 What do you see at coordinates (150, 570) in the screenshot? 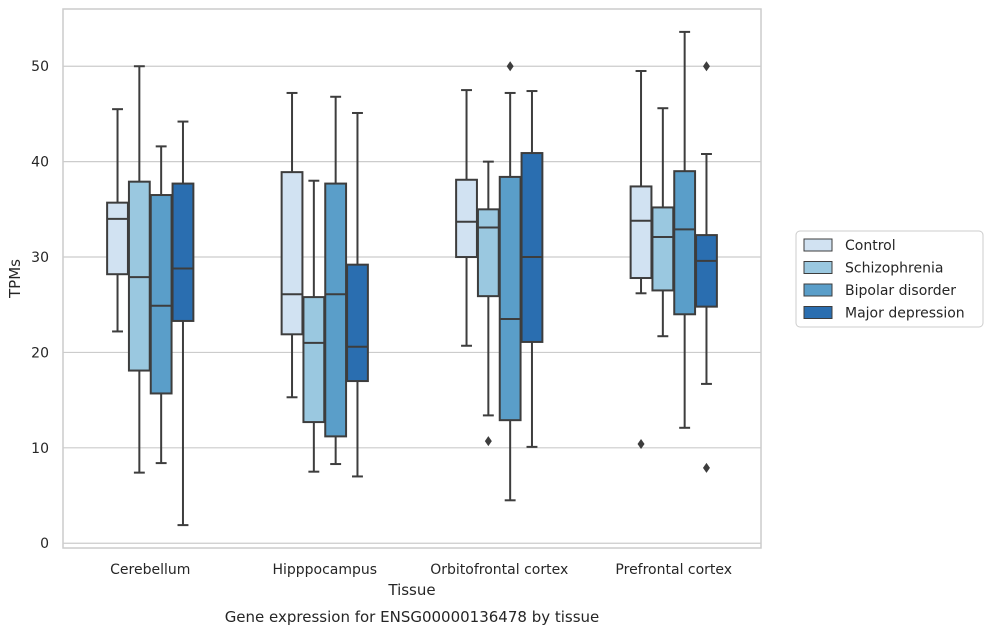
I see `x-tick-label: Cerebellum` at bounding box center [150, 570].